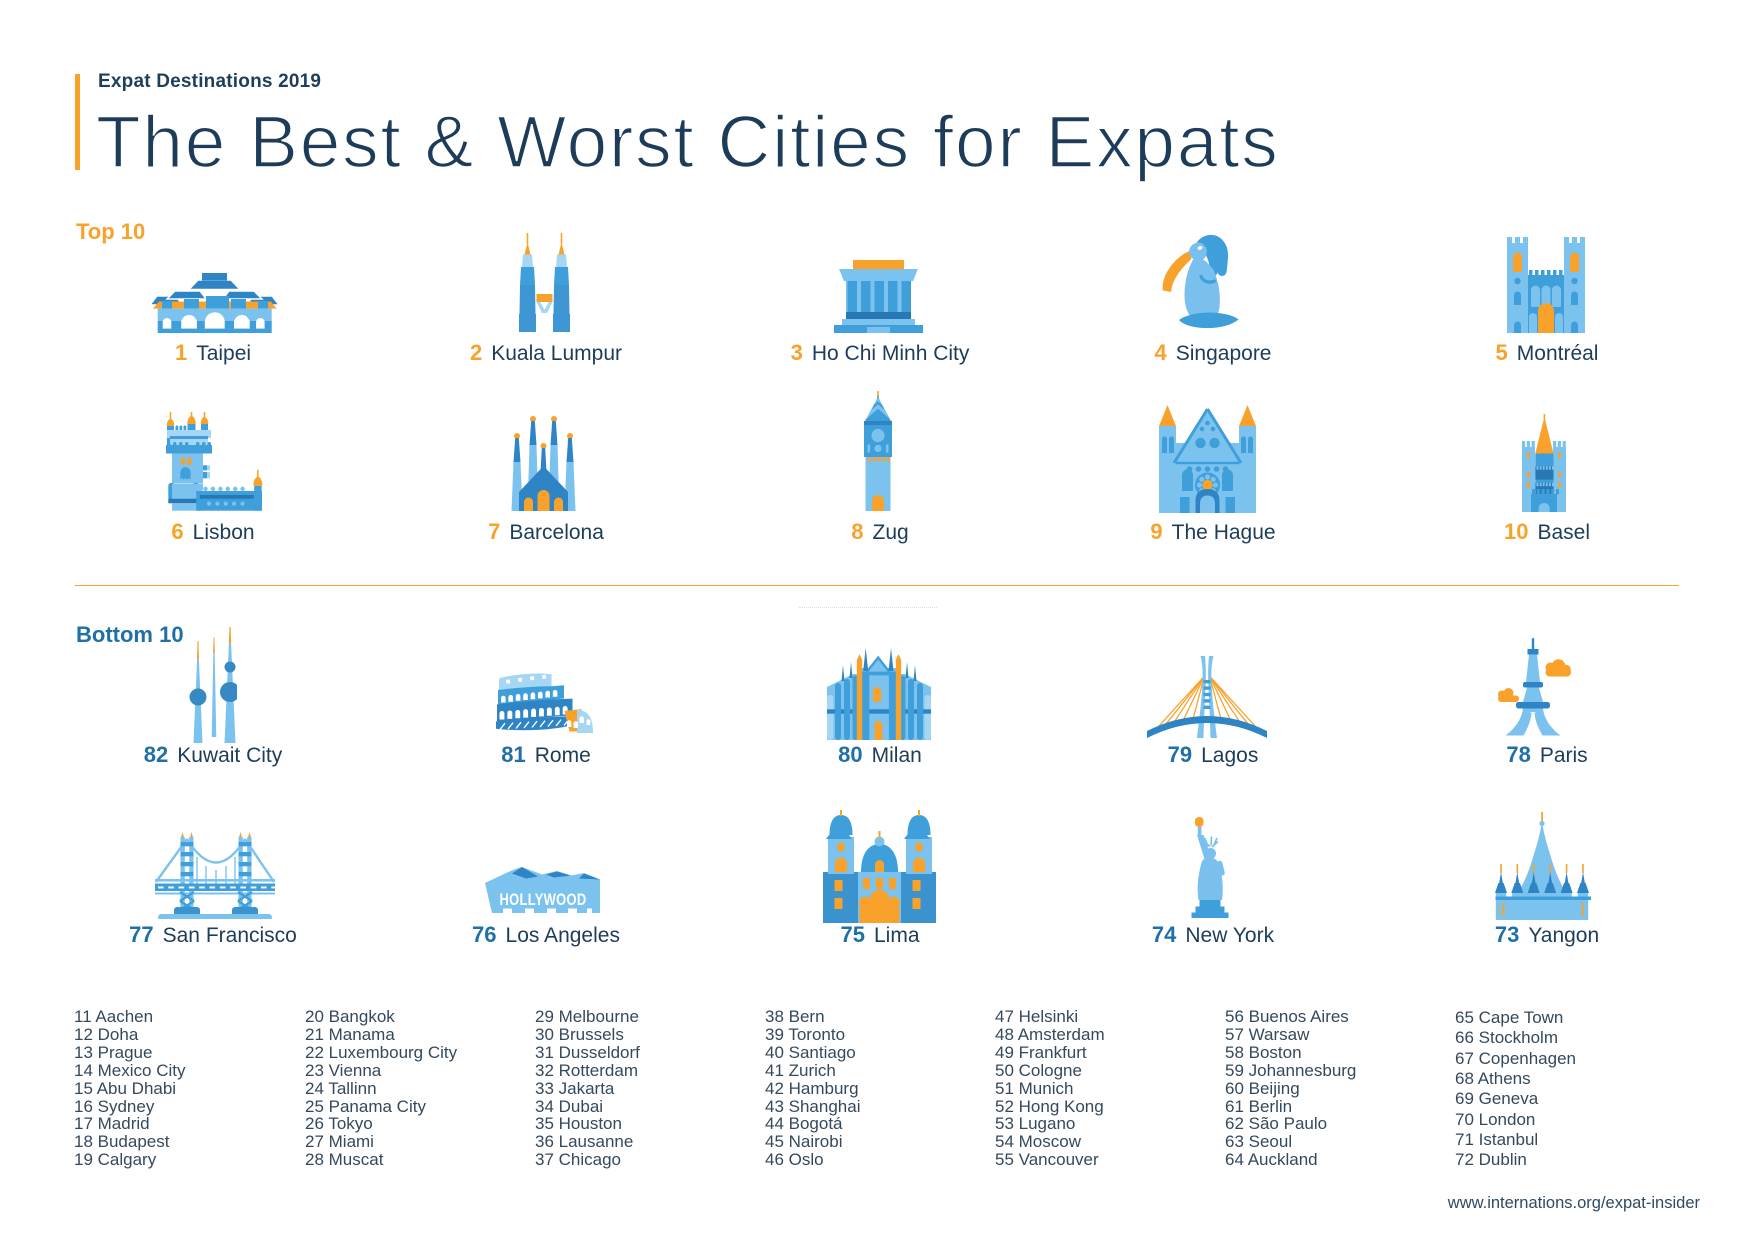  What do you see at coordinates (543, 900) in the screenshot?
I see `svg-text: HOLLYWOOD` at bounding box center [543, 900].